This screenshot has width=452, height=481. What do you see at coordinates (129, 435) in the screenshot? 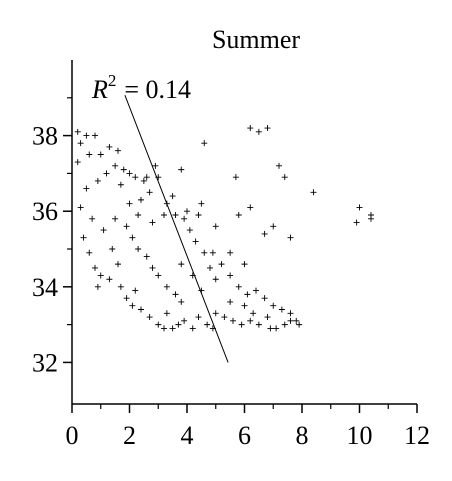
I see `x-tick-label: 2` at bounding box center [129, 435].